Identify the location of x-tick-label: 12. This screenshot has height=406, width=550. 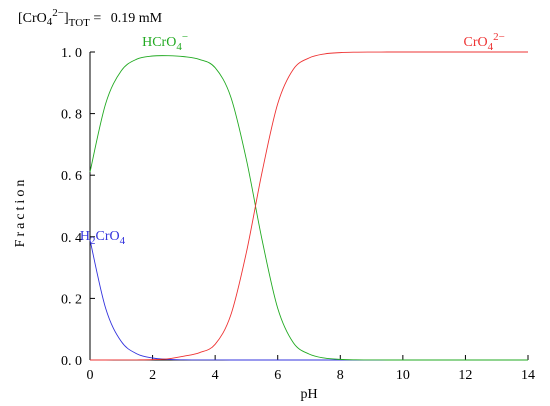
(465, 375).